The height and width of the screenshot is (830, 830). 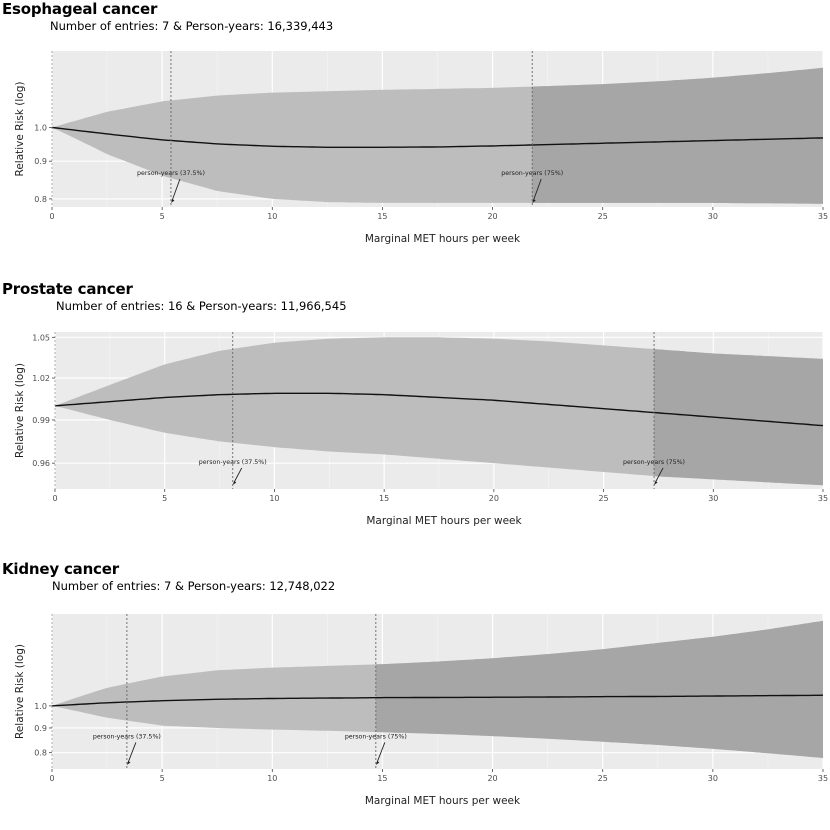 What do you see at coordinates (41, 337) in the screenshot?
I see `y-tick-label: 1.05` at bounding box center [41, 337].